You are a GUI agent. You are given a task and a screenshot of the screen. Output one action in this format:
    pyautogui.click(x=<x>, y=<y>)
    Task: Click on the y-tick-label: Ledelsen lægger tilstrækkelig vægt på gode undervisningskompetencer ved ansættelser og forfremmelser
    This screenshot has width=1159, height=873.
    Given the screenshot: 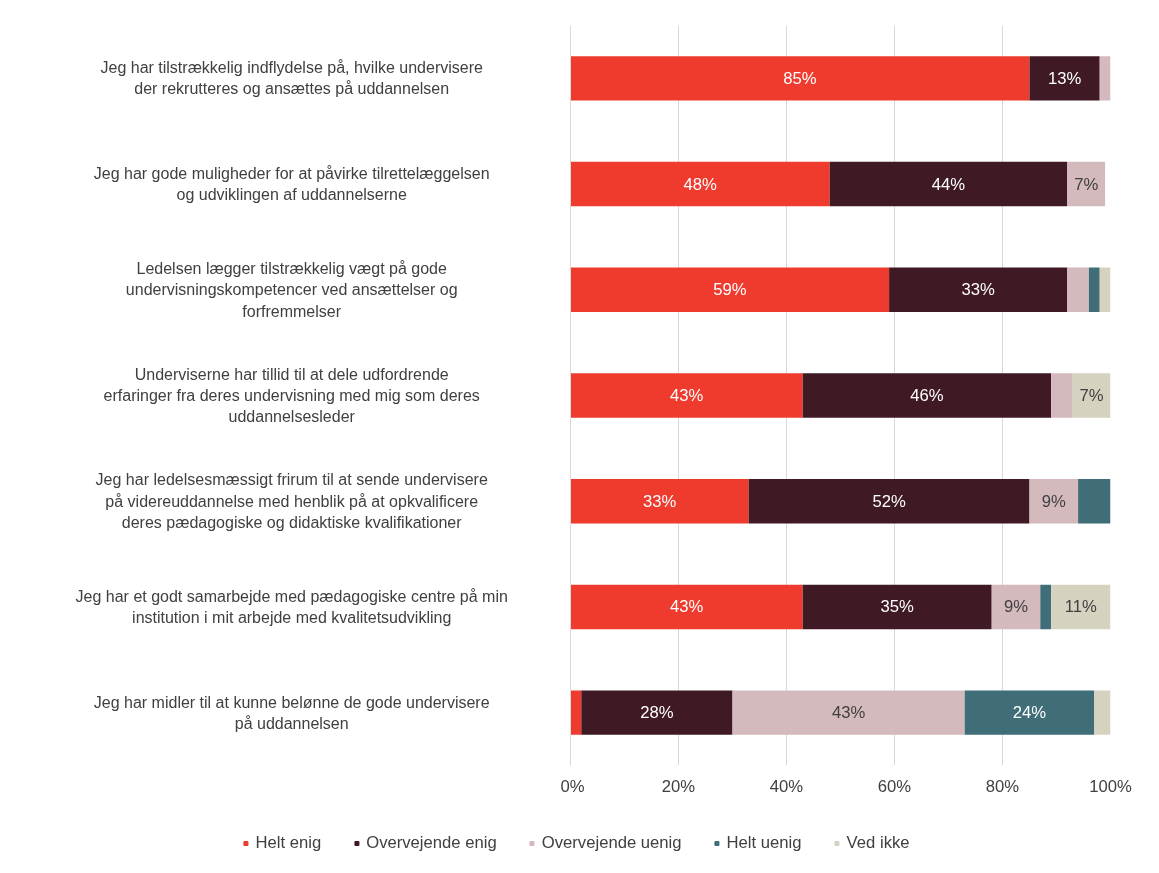 What is the action you would take?
    pyautogui.click(x=291, y=290)
    